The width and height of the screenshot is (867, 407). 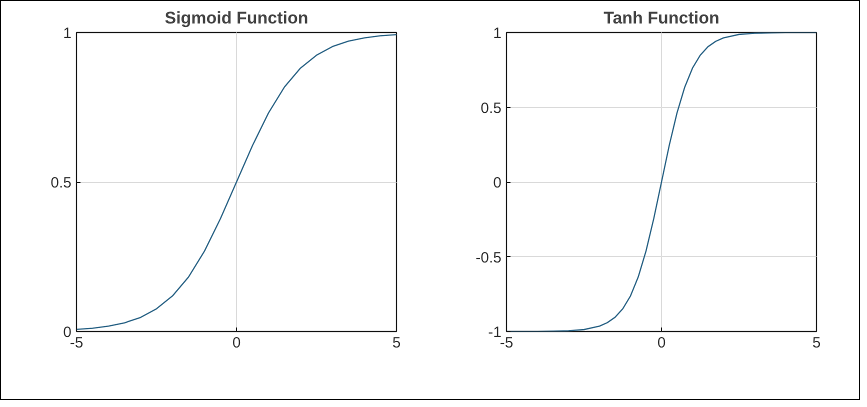 I want to click on y-tick-label: -0.5, so click(x=489, y=257).